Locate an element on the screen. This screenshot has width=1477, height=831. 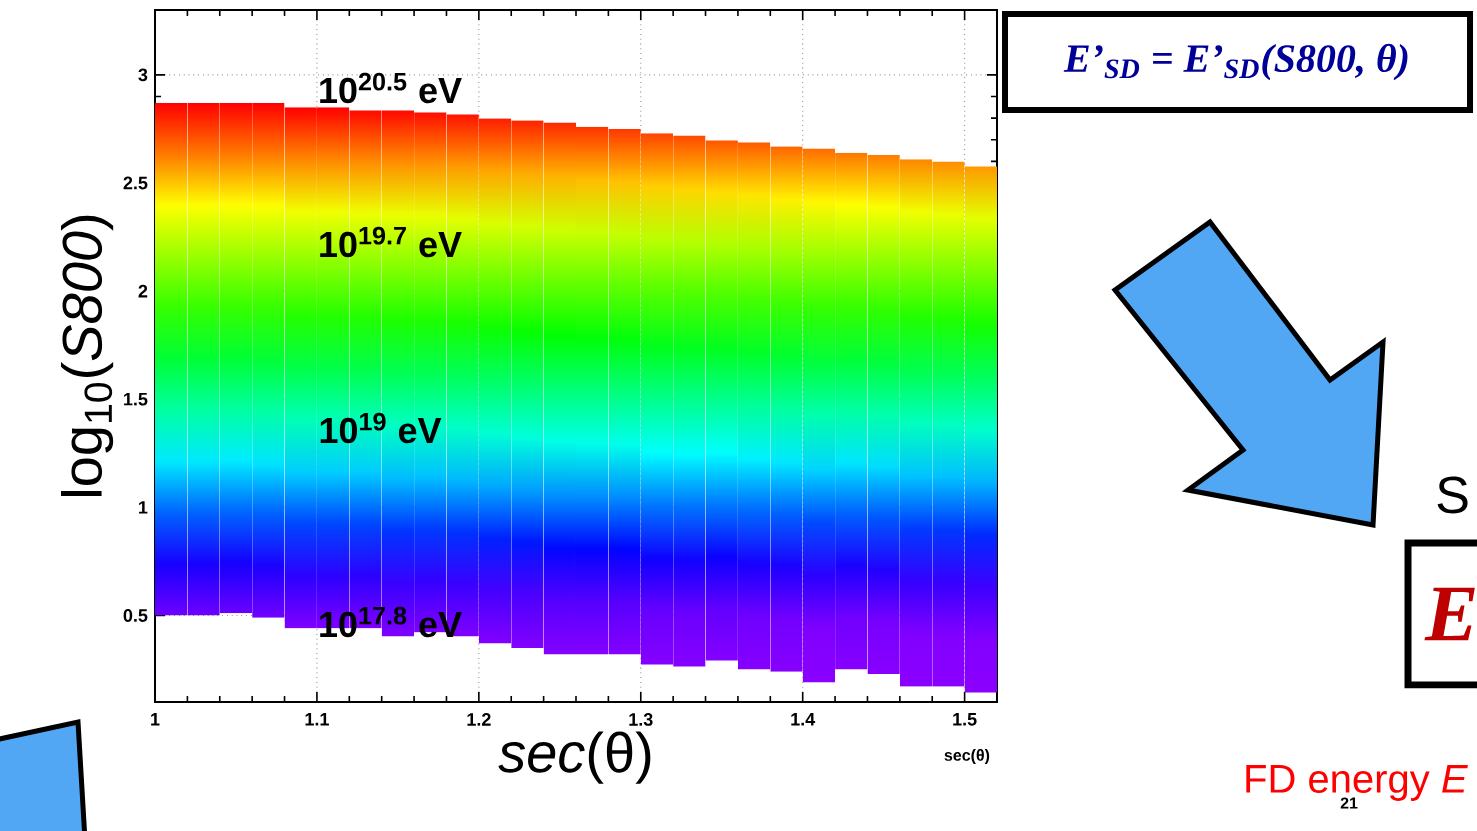
text: sec(θ) is located at coordinates (967, 756).